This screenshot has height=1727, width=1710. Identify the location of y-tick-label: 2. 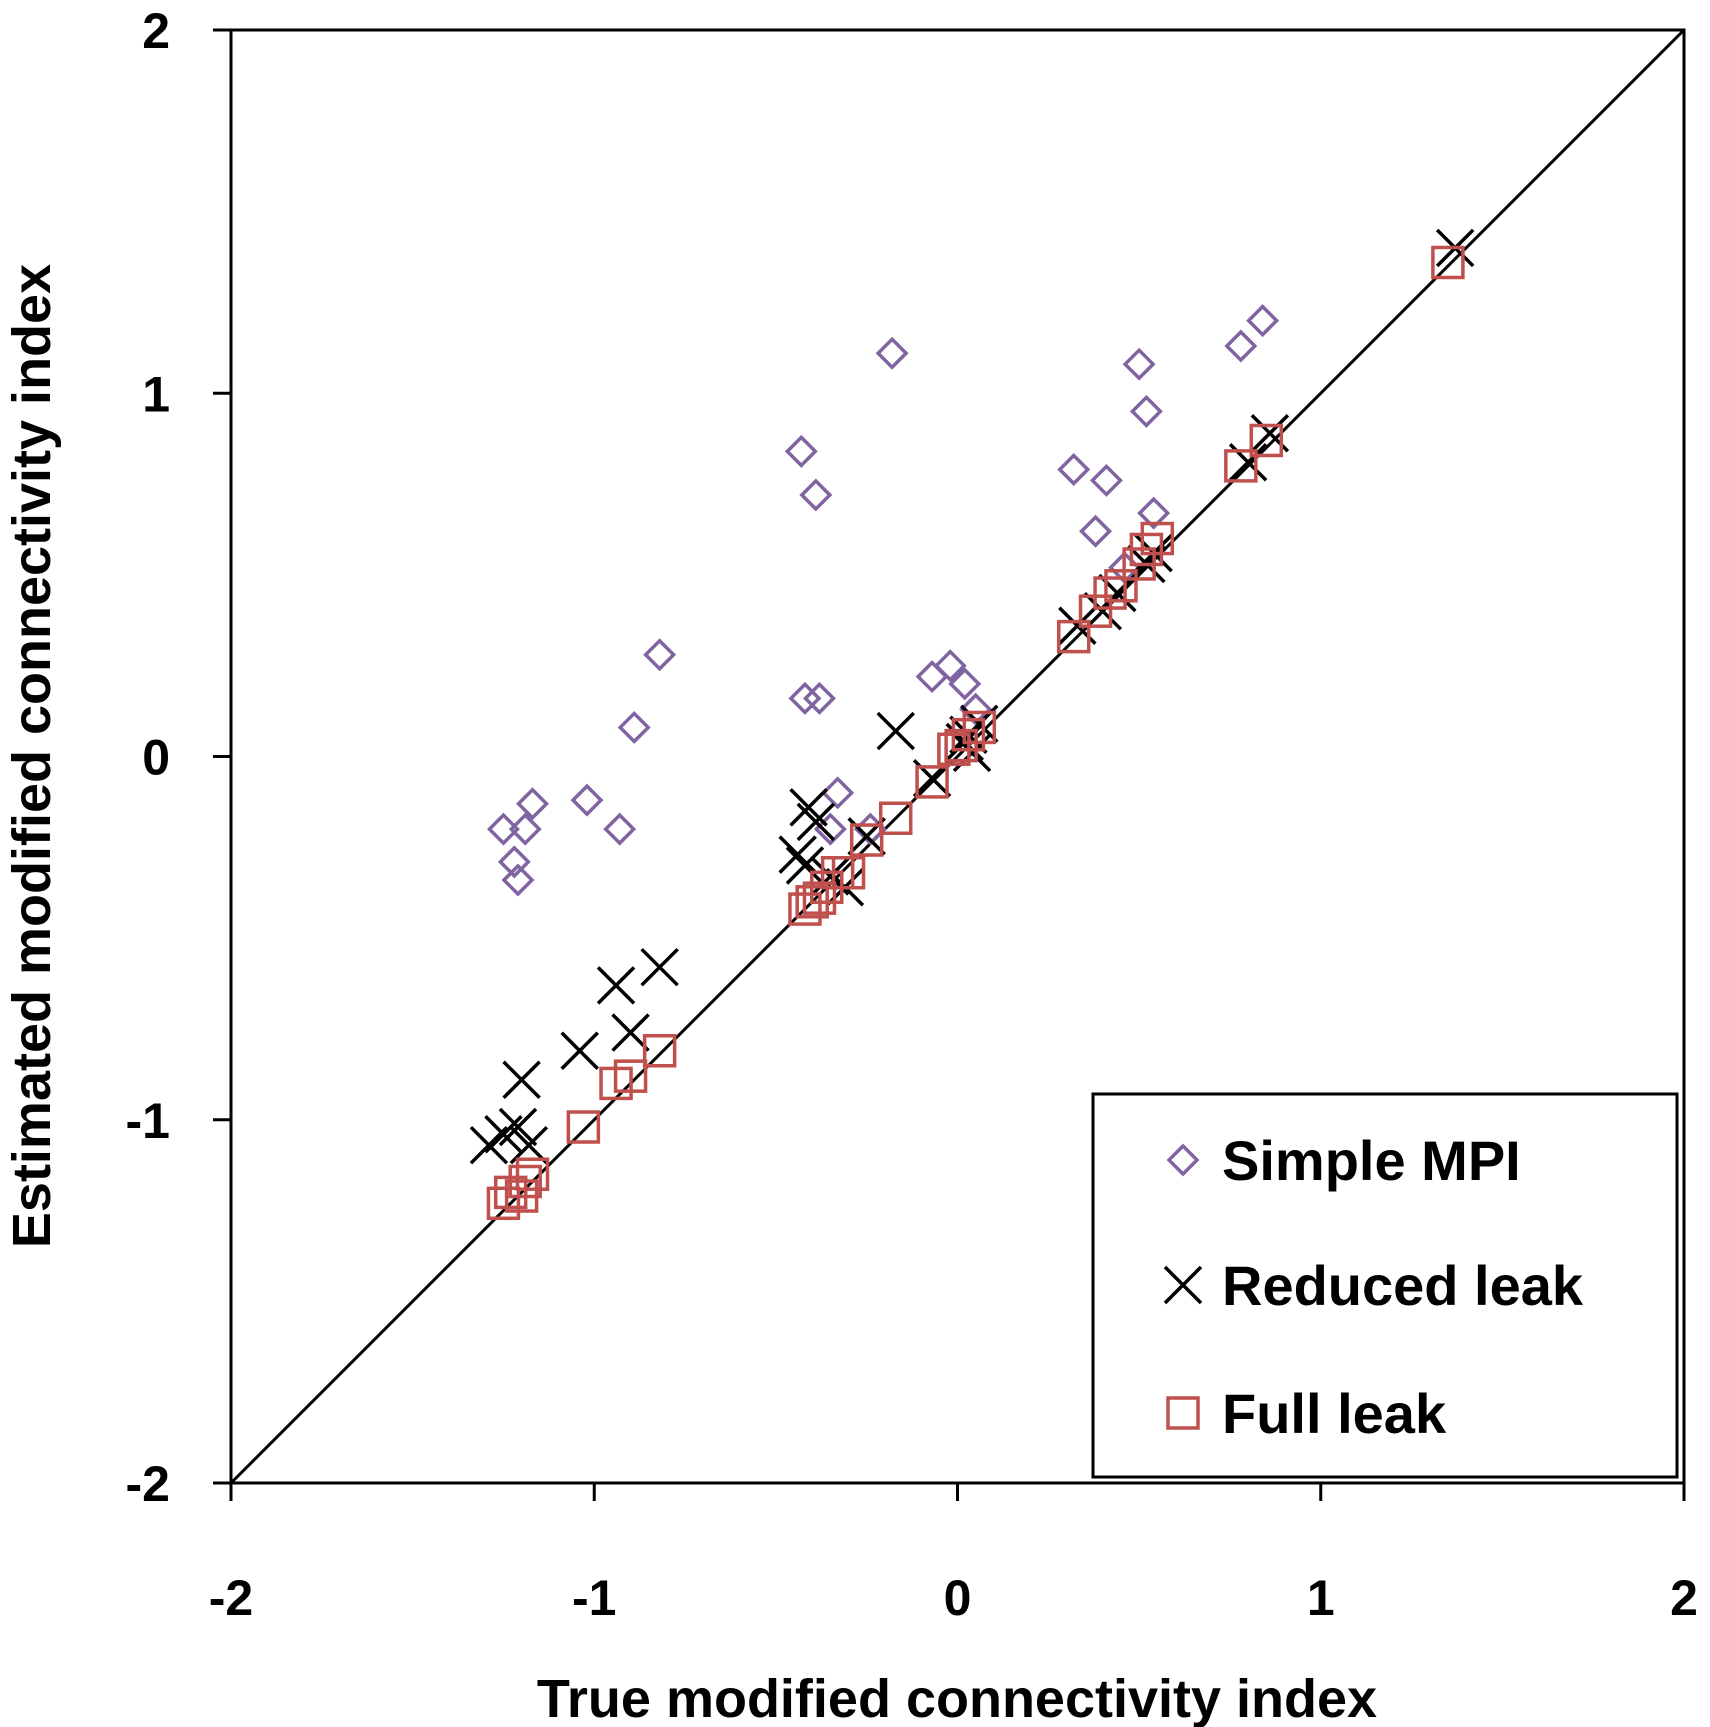
(156, 31).